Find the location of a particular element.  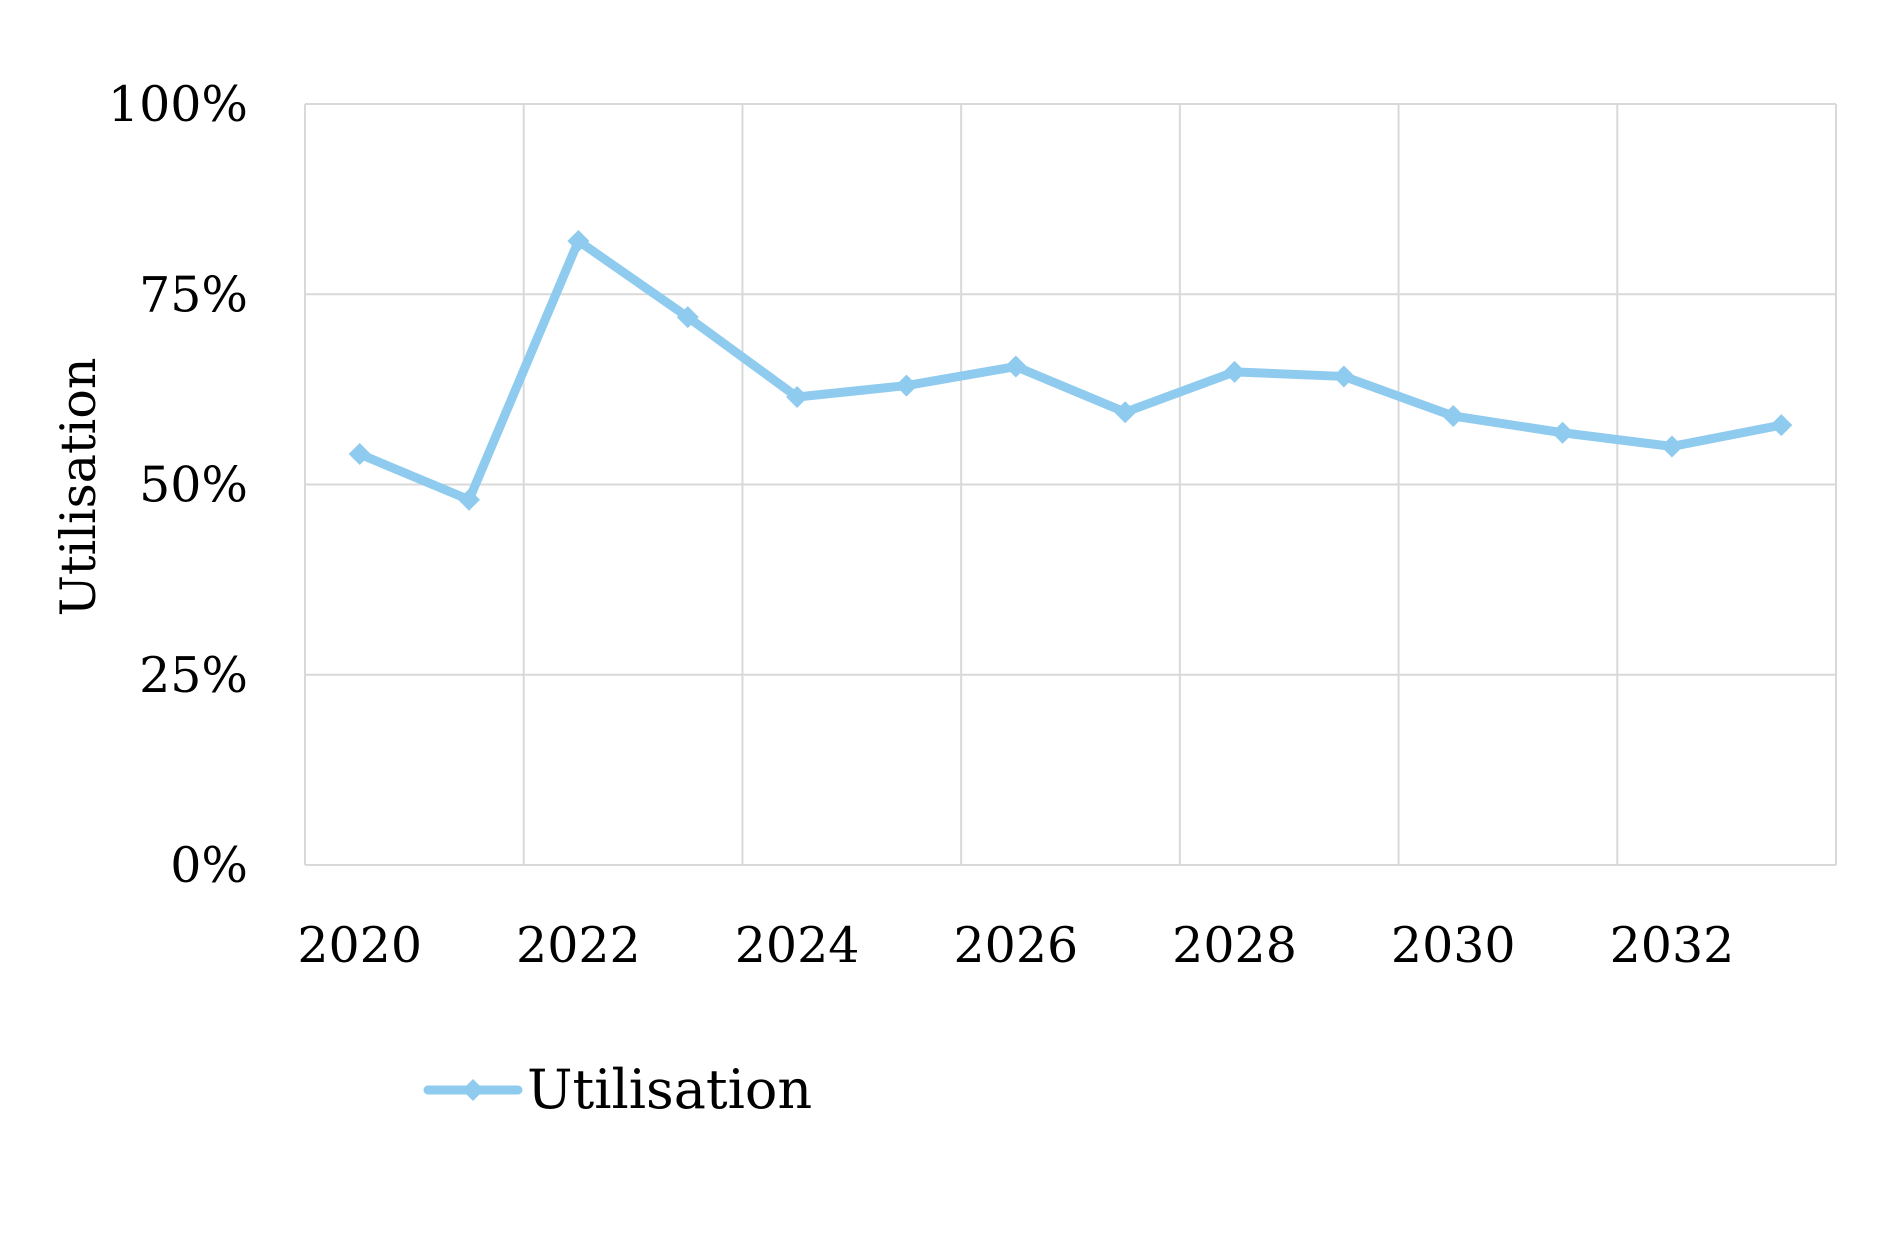

x-tick-label: 2024 is located at coordinates (797, 945).